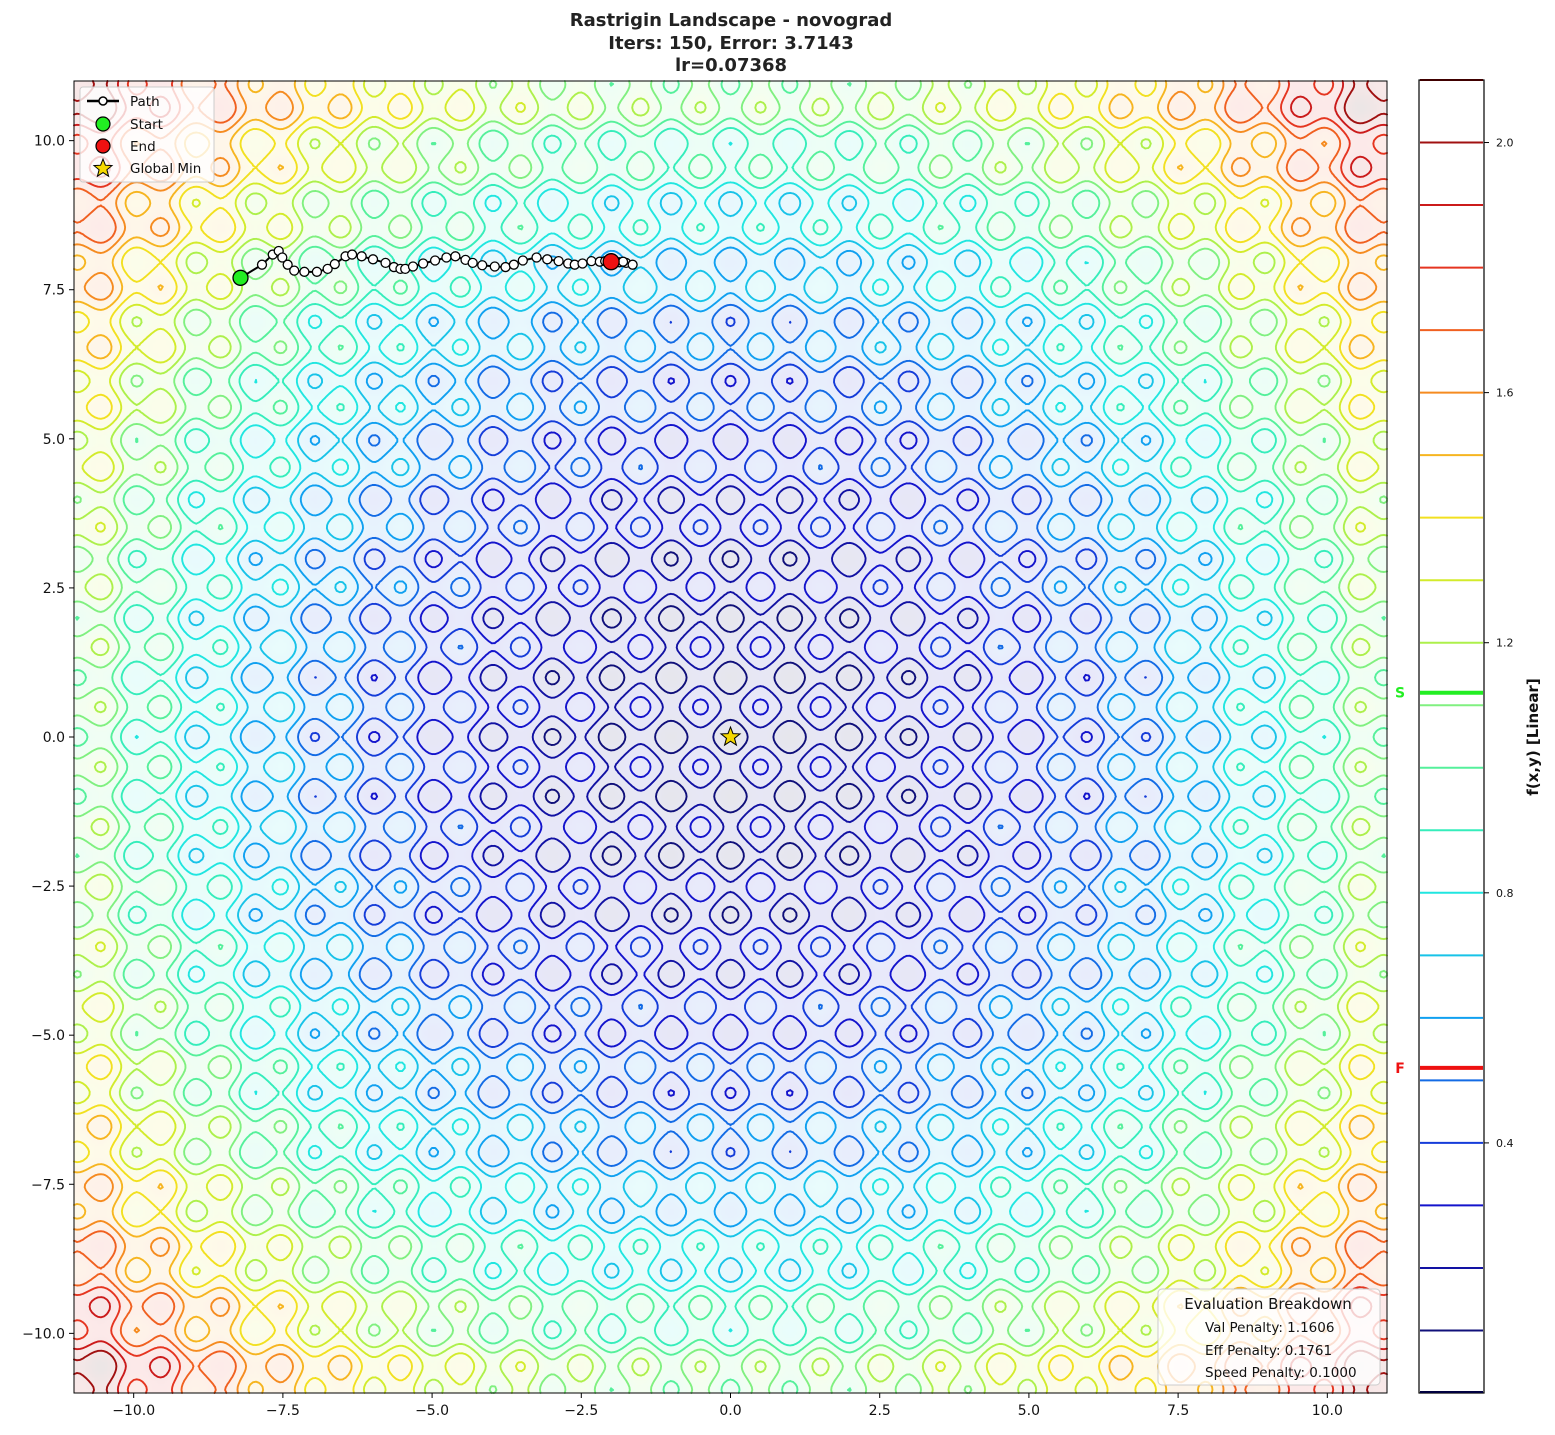 This screenshot has width=1555, height=1435. What do you see at coordinates (1178, 1411) in the screenshot?
I see `x-tick-label: 7.5` at bounding box center [1178, 1411].